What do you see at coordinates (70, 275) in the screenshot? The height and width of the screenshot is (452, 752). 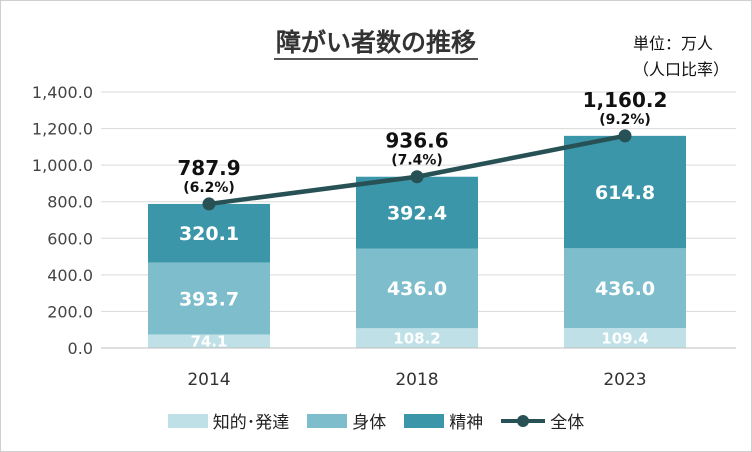 I see `y-tick-label: 400.0` at bounding box center [70, 275].